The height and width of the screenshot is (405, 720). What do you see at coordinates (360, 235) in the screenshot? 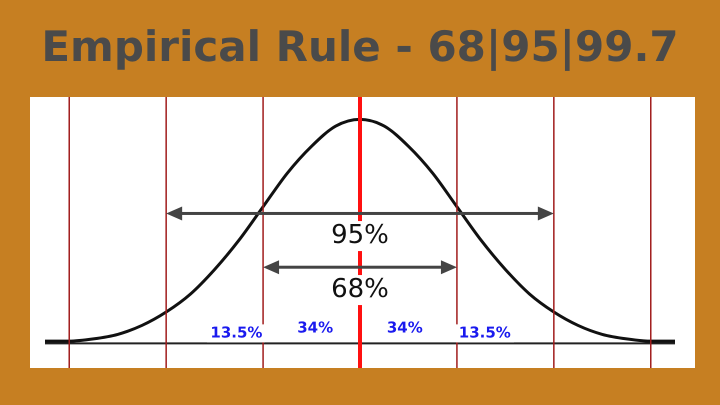
I see `annotation: 95%` at bounding box center [360, 235].